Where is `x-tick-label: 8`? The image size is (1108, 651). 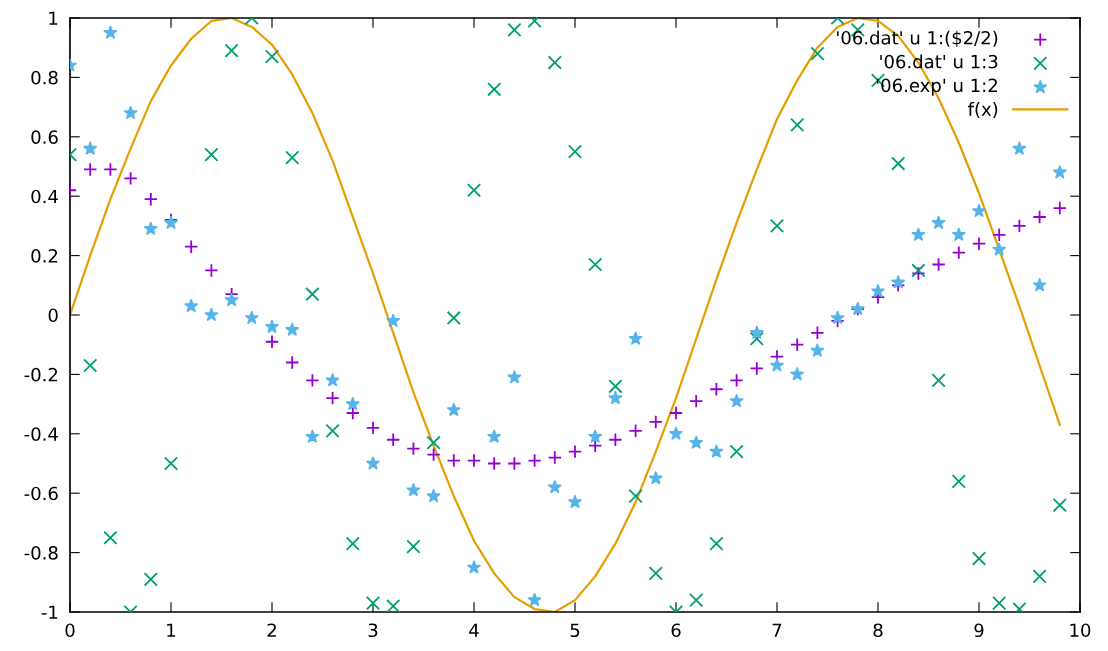 x-tick-label: 8 is located at coordinates (878, 630).